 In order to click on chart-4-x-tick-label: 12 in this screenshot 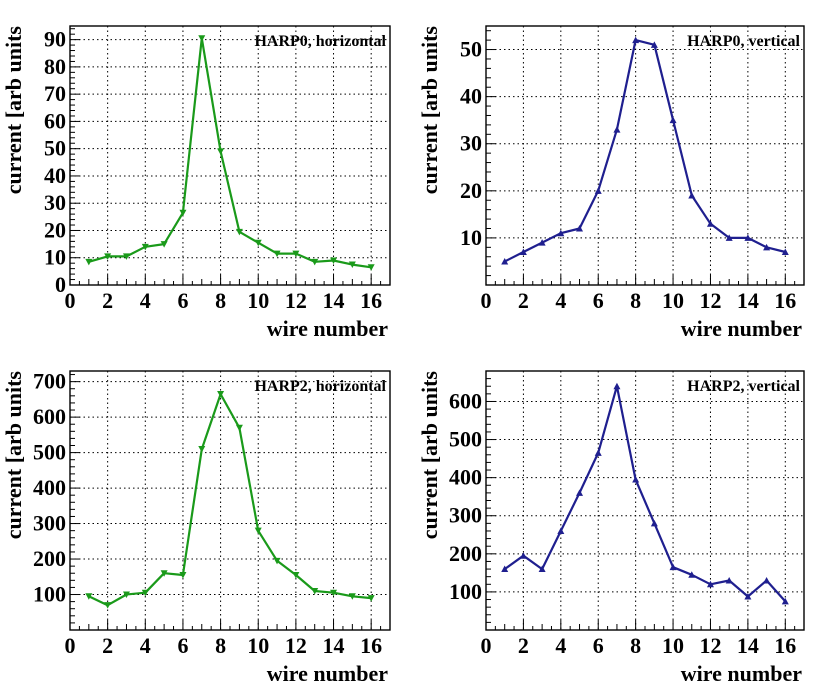, I will do `click(710, 645)`.